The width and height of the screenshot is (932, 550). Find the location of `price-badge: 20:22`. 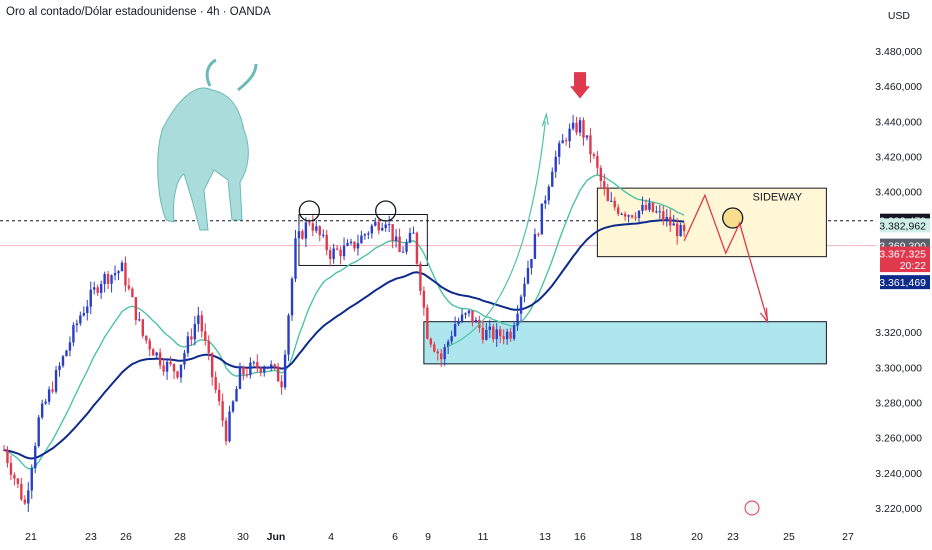

price-badge: 20:22 is located at coordinates (905, 265).